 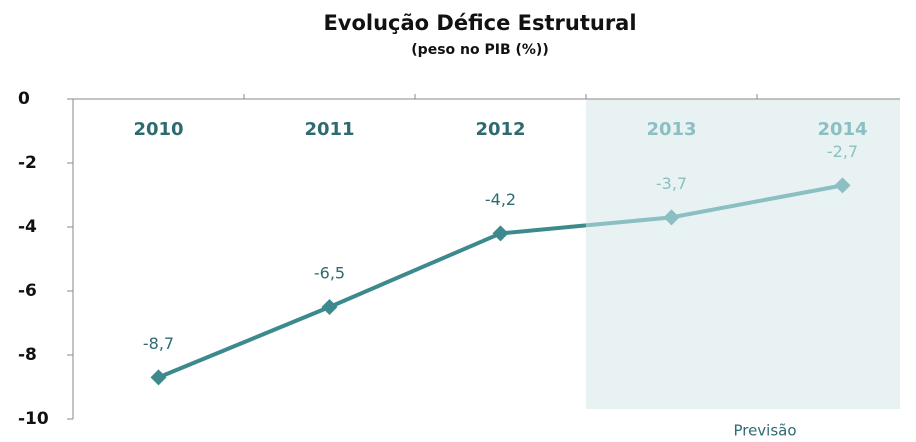 I want to click on y-tick-label: -10, so click(x=33, y=419).